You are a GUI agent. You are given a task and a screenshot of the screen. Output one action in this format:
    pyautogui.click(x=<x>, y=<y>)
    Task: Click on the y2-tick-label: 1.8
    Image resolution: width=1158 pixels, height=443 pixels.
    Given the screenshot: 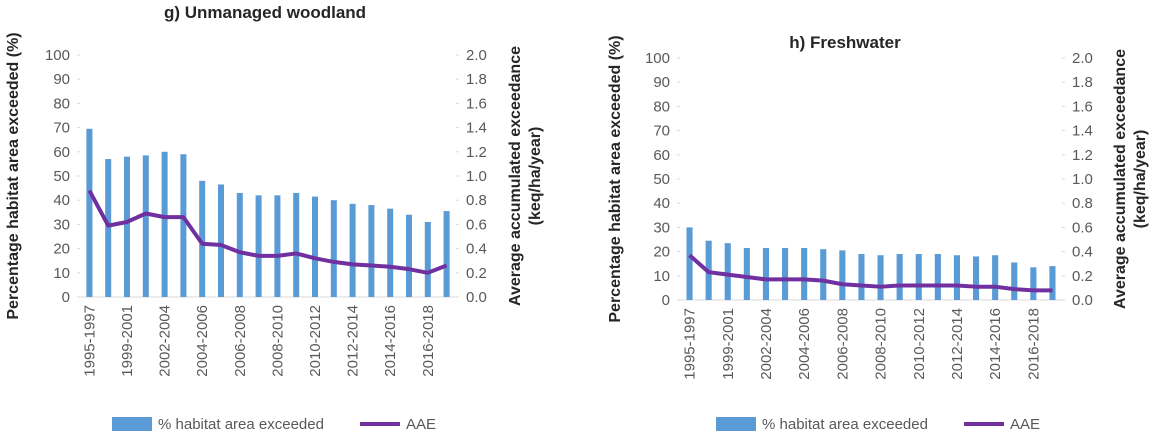 What is the action you would take?
    pyautogui.click(x=476, y=79)
    